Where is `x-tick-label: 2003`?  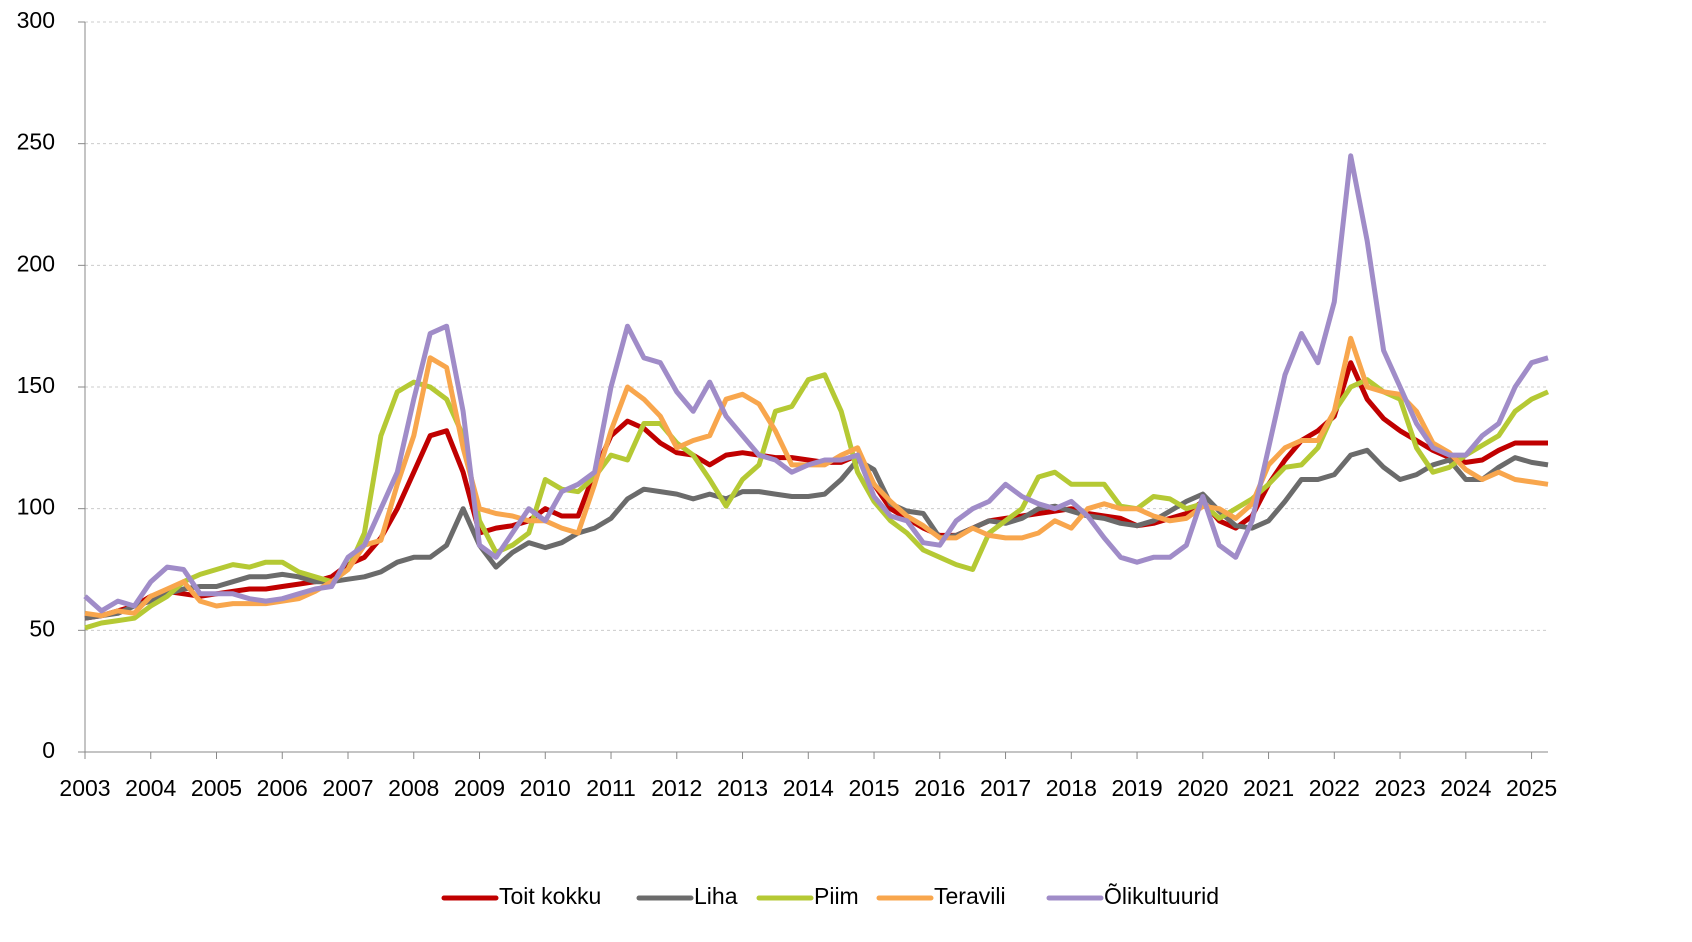
x-tick-label: 2003 is located at coordinates (84, 788).